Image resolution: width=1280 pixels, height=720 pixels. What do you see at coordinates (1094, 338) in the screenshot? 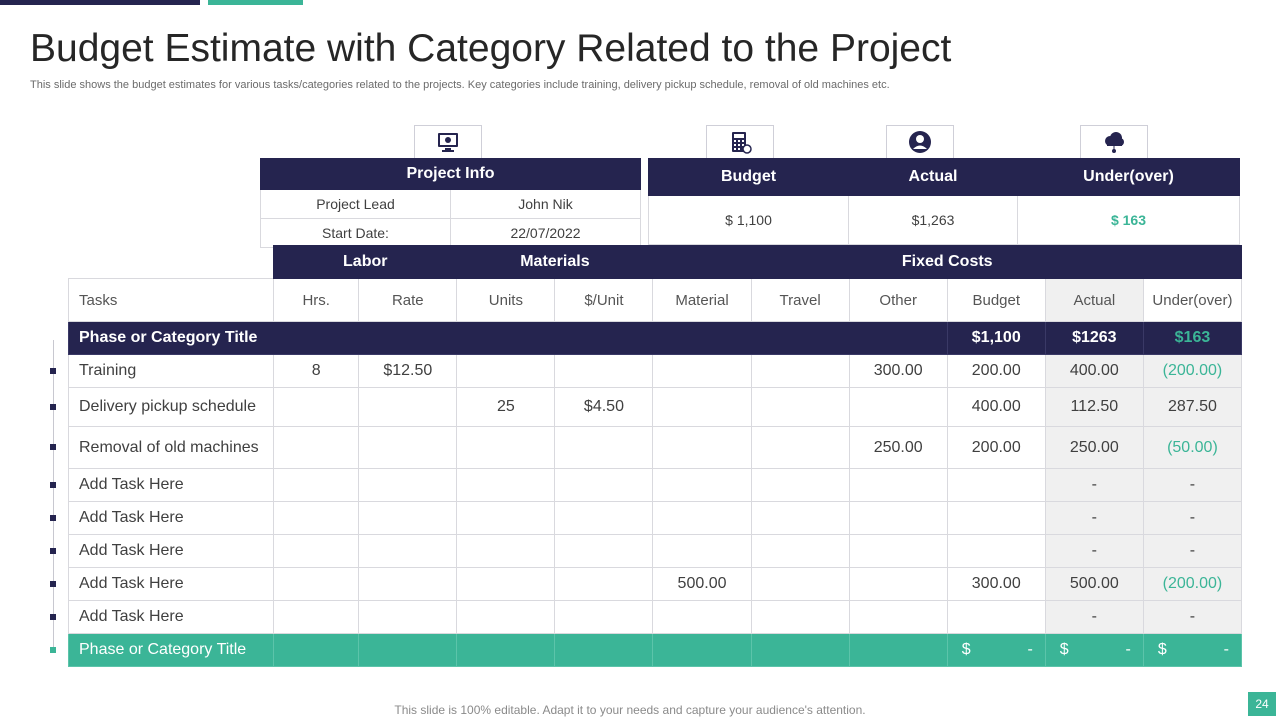
I see `phase-actual: $1263` at bounding box center [1094, 338].